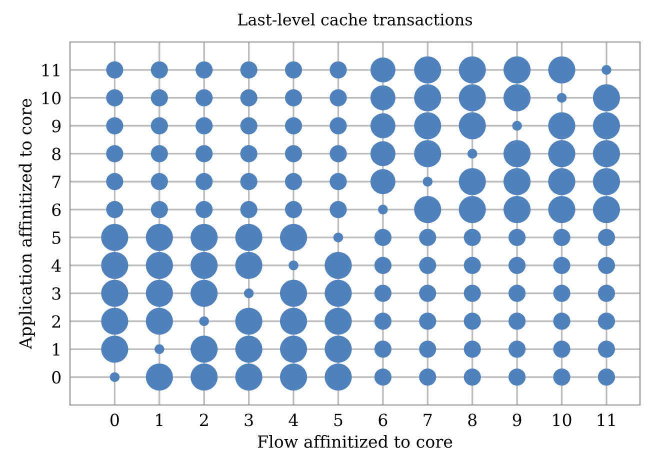 Image resolution: width=649 pixels, height=456 pixels. What do you see at coordinates (56, 321) in the screenshot?
I see `y-tick-label: 2` at bounding box center [56, 321].